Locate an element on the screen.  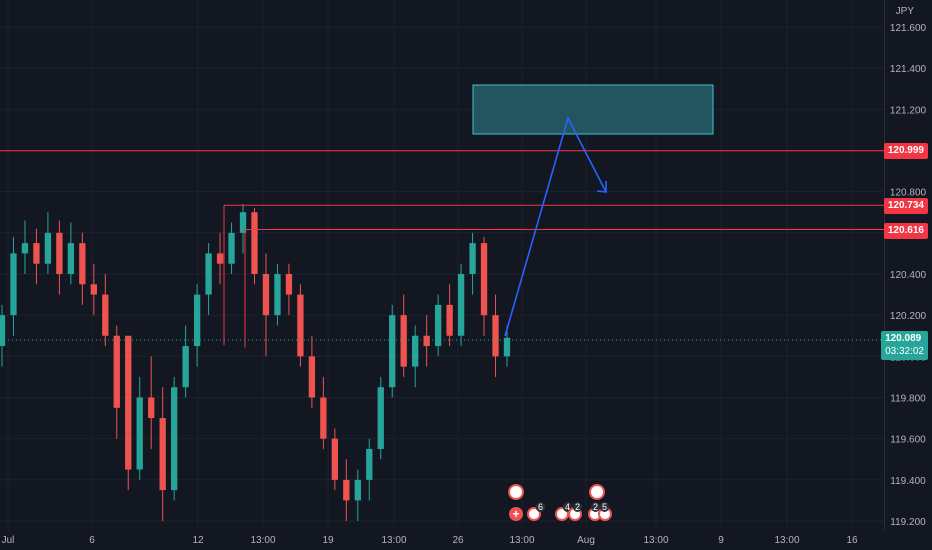
level-1-tag: 120.999 is located at coordinates (905, 151).